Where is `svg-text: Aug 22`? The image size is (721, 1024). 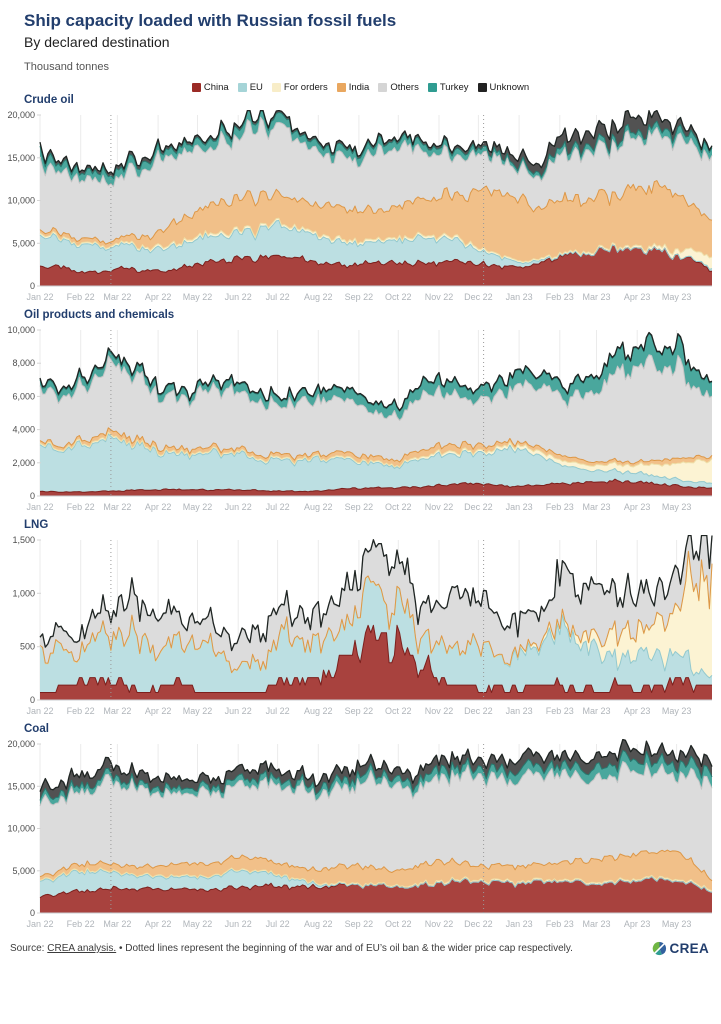
svg-text: Aug 22 is located at coordinates (318, 924).